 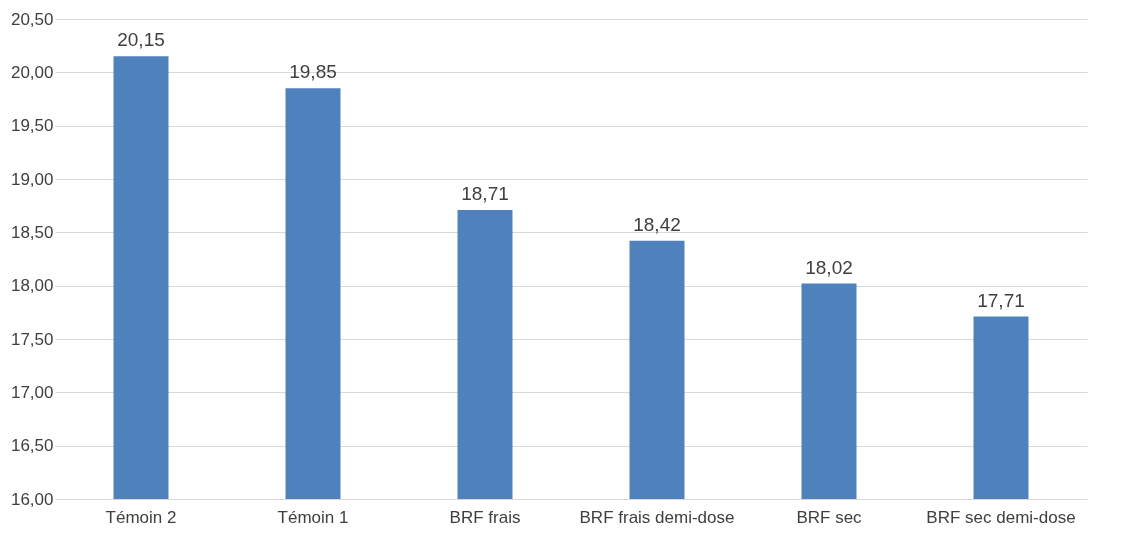 What do you see at coordinates (141, 517) in the screenshot?
I see `x-tick-label: Témoin 2` at bounding box center [141, 517].